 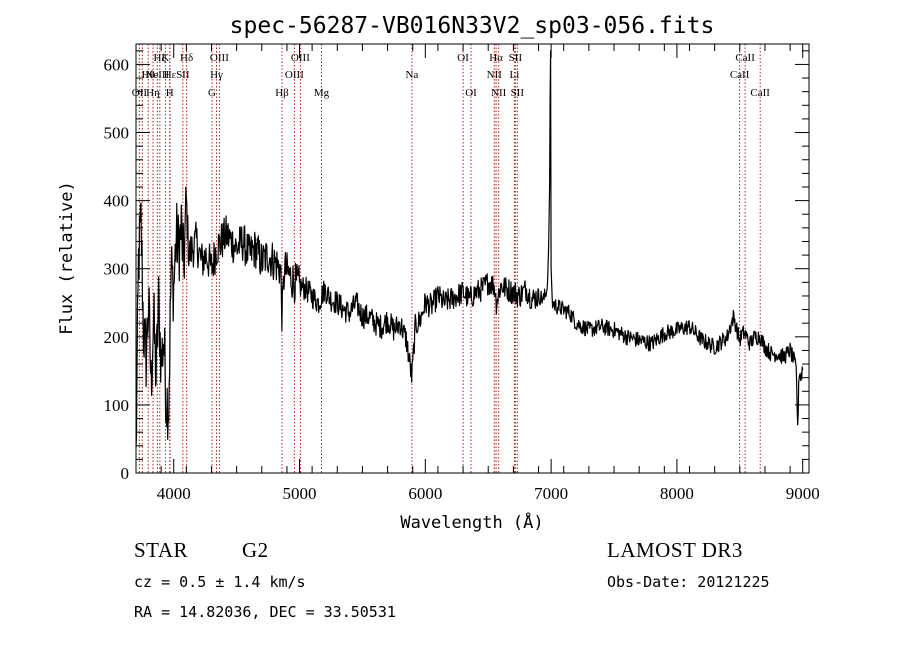 What do you see at coordinates (117, 269) in the screenshot?
I see `y-tick-label-3: 300` at bounding box center [117, 269].